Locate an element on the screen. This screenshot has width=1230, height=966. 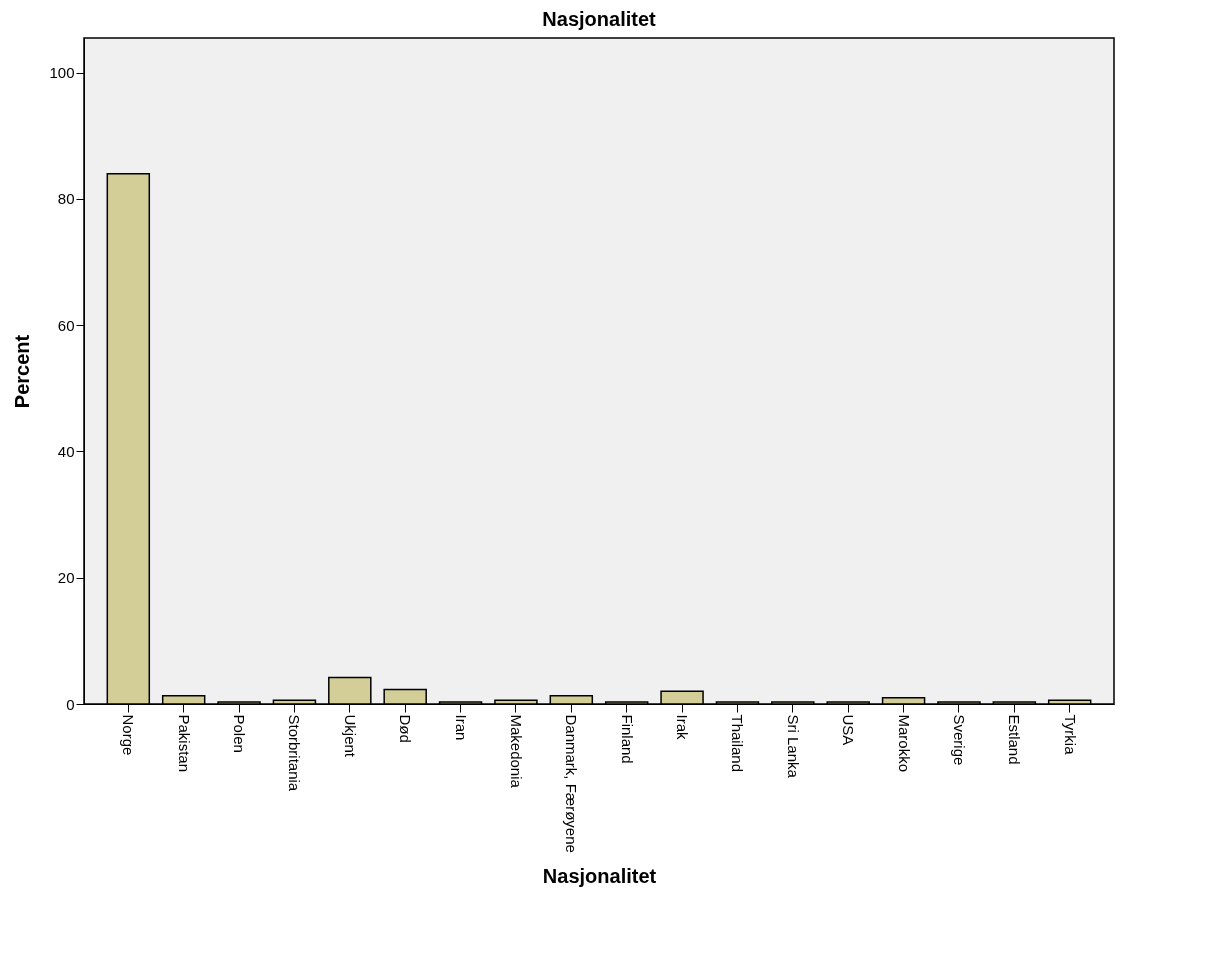
x-tick-label: Polen is located at coordinates (240, 733).